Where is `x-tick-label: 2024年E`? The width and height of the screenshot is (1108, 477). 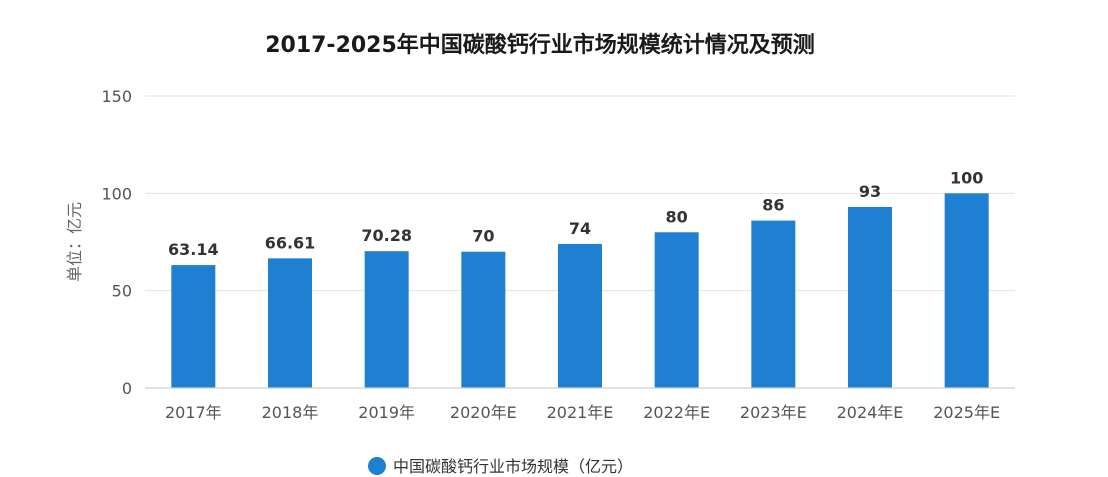
x-tick-label: 2024年E is located at coordinates (870, 412).